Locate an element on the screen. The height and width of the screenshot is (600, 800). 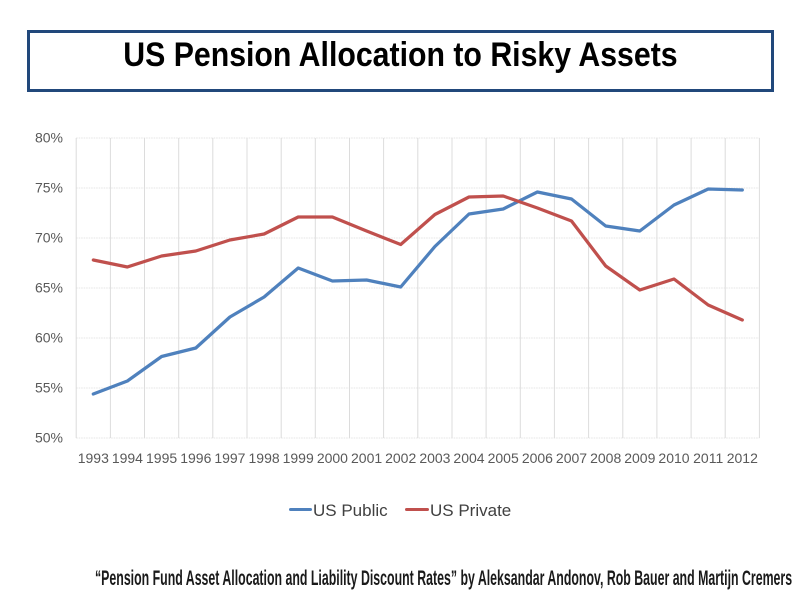
svg-text: 2003 is located at coordinates (434, 458).